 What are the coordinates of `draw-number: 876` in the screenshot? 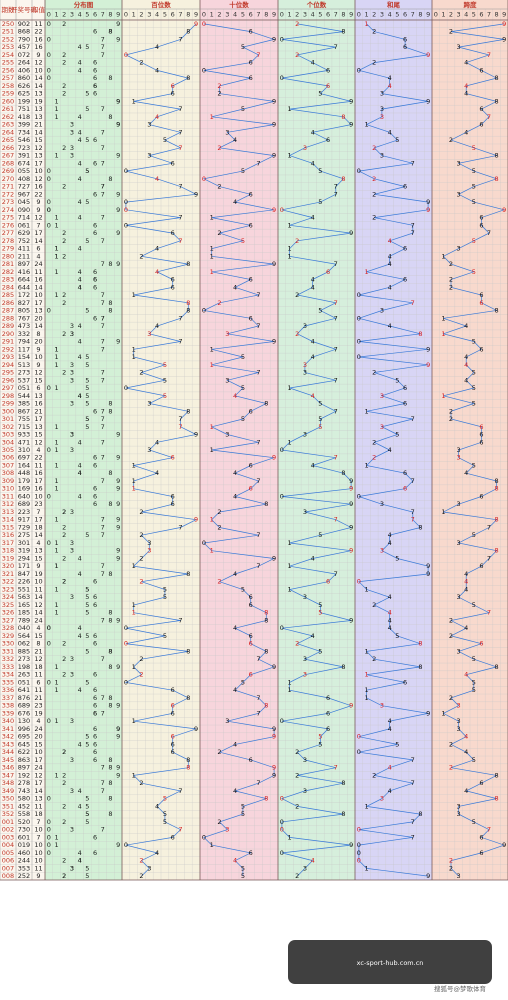 It's located at (24, 698).